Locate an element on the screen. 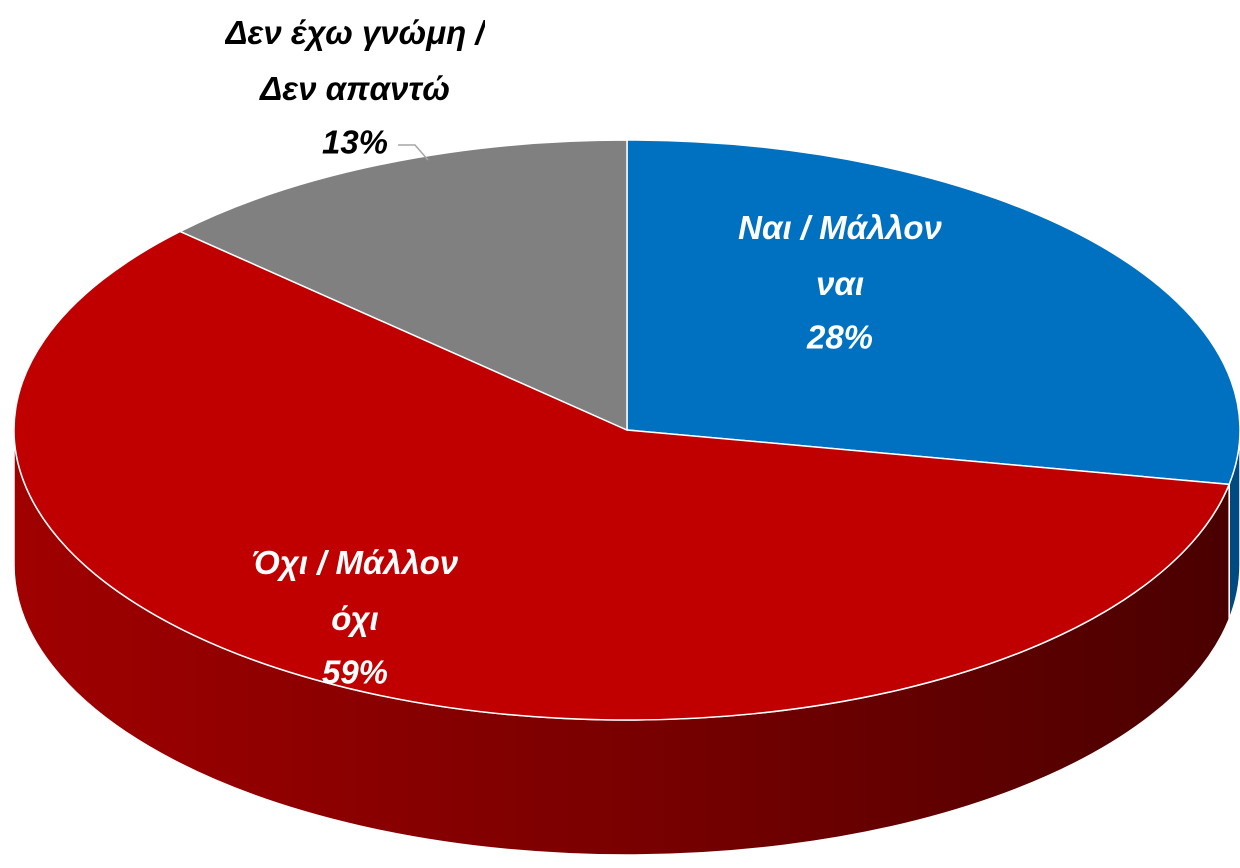 The image size is (1240, 868). value-label: 28% is located at coordinates (839, 337).